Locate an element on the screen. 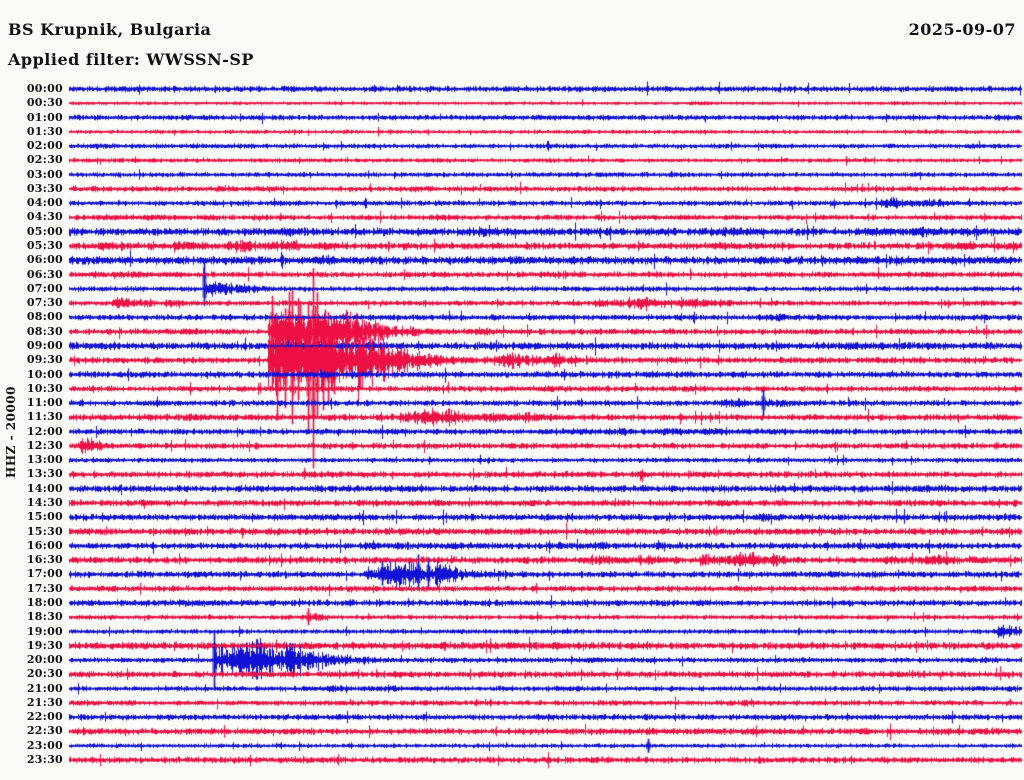 The width and height of the screenshot is (1024, 780). time-label-03:30: 03:30 is located at coordinates (44, 188).